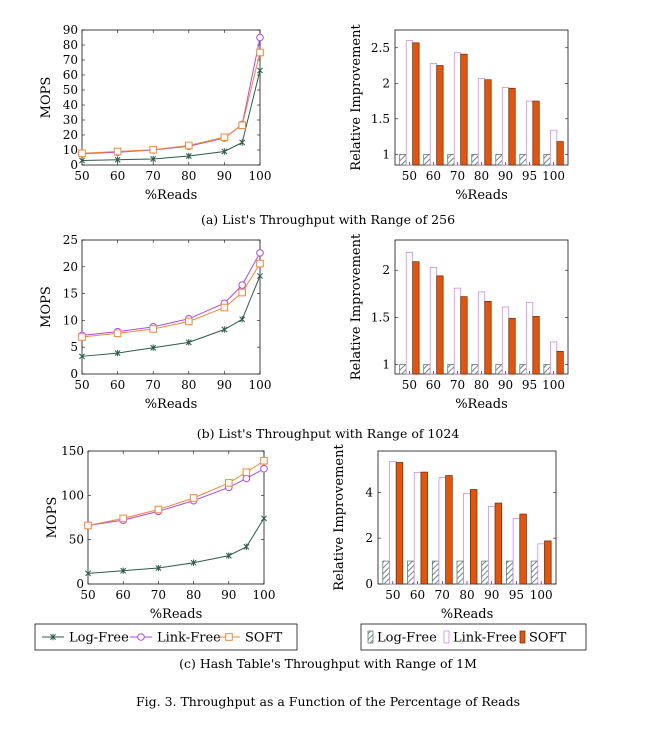 This screenshot has width=656, height=730. I want to click on y-tick-label: 80, so click(70, 45).